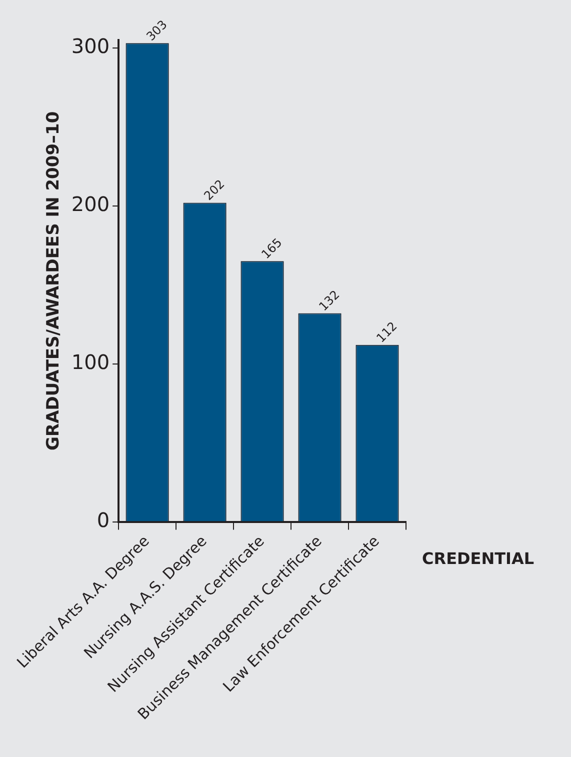 Image resolution: width=571 pixels, height=757 pixels. I want to click on y-tick-label: 100, so click(90, 362).